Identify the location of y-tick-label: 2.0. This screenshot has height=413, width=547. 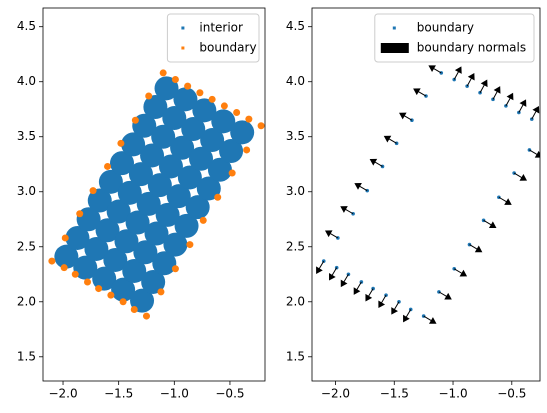
(295, 301).